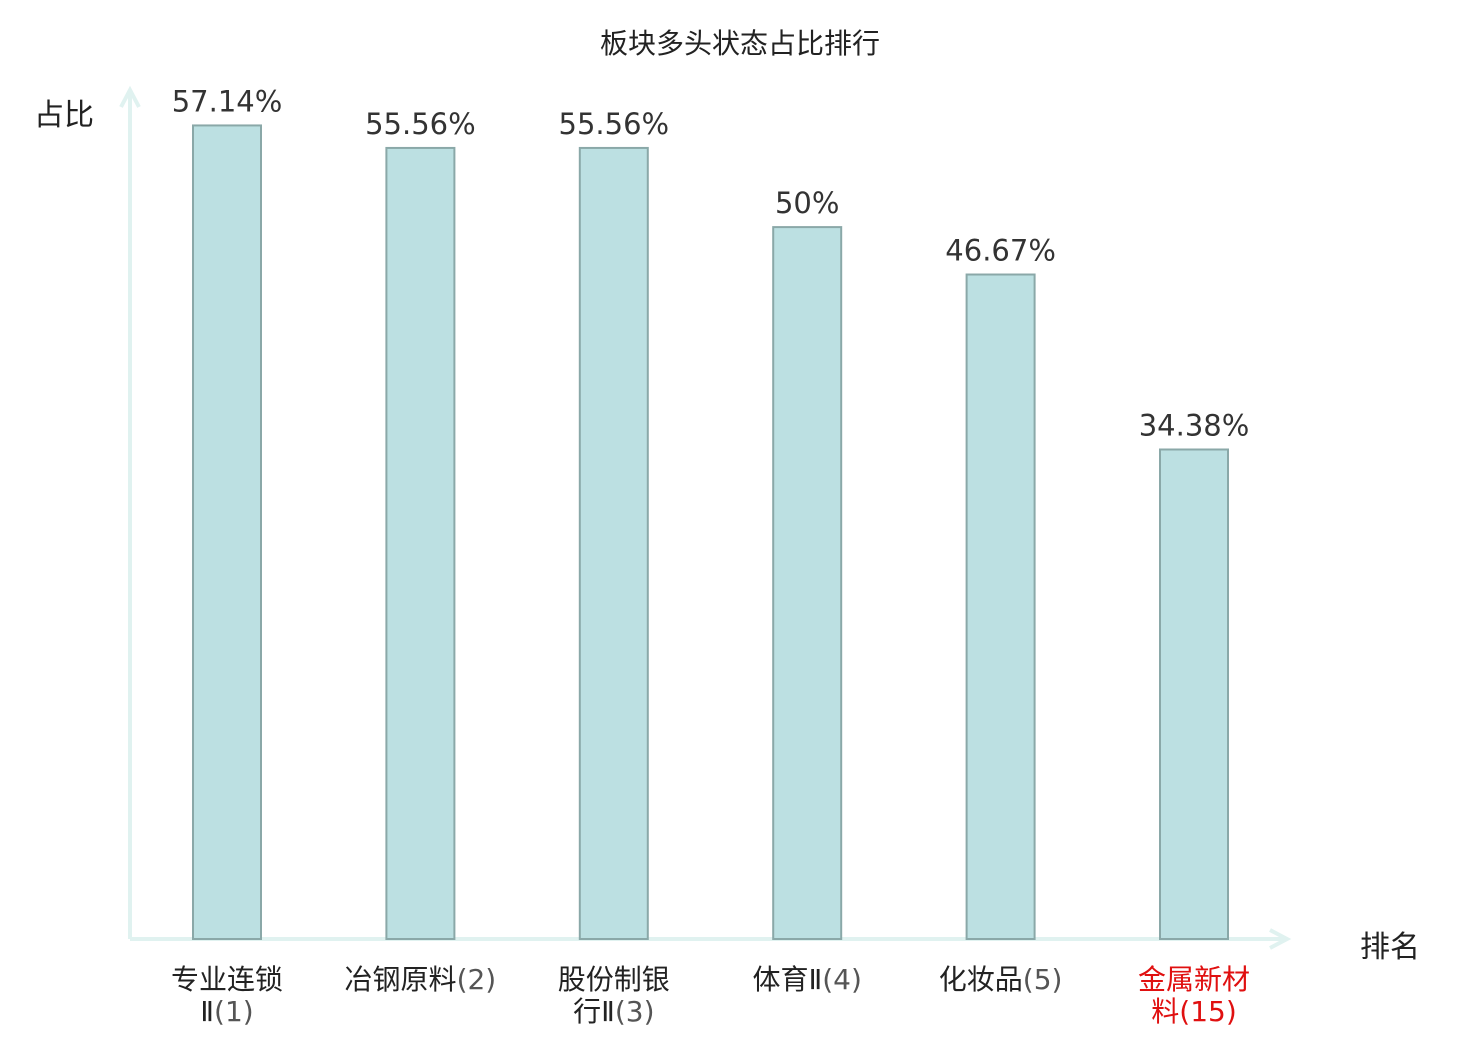 This screenshot has width=1480, height=1040. I want to click on category-name: 冶钢原料, so click(400, 979).